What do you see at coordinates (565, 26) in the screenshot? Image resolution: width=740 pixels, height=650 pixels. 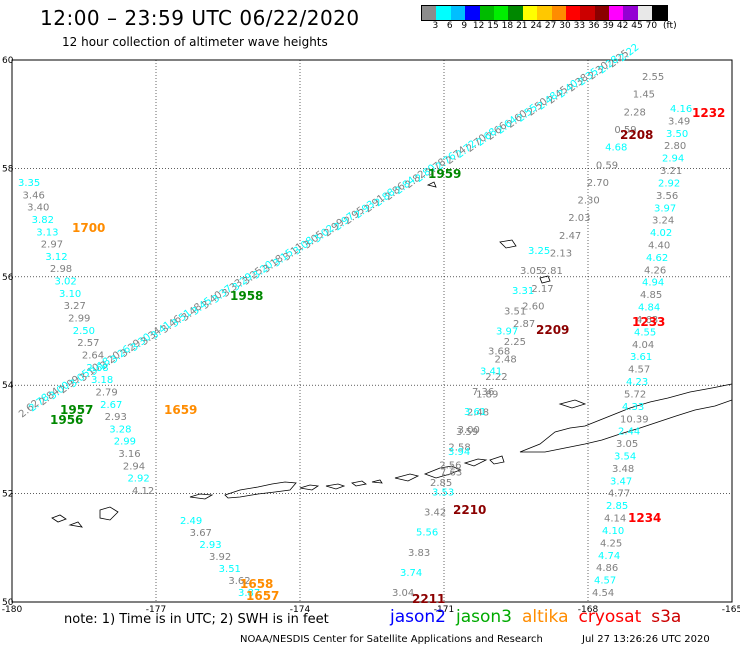 I see `color-tick-label: 30` at bounding box center [565, 26].